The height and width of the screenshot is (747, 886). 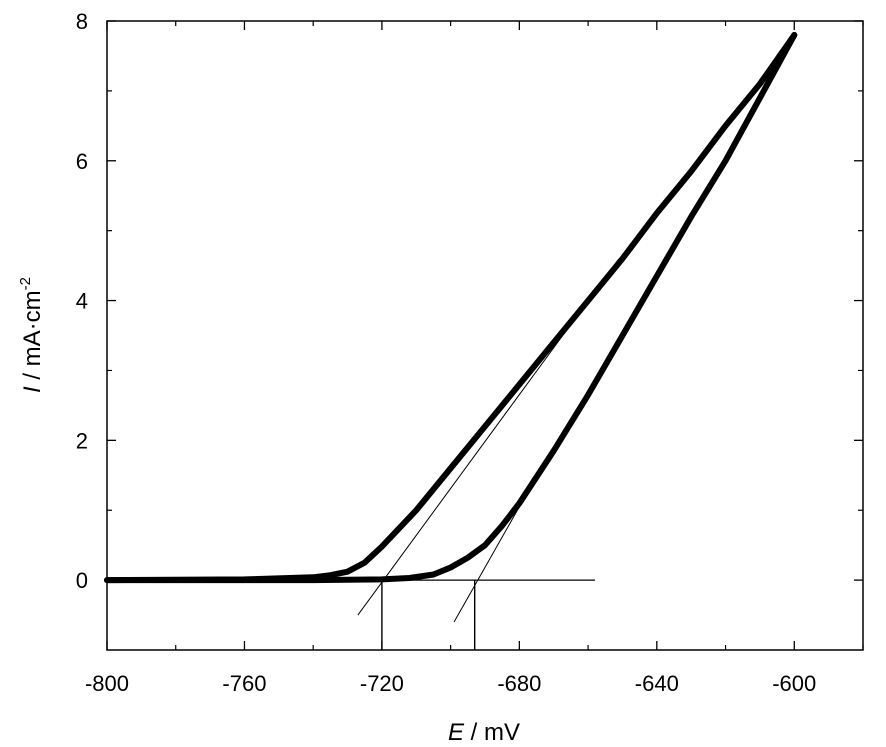 What do you see at coordinates (456, 732) in the screenshot?
I see `x-axis-title-italic: E` at bounding box center [456, 732].